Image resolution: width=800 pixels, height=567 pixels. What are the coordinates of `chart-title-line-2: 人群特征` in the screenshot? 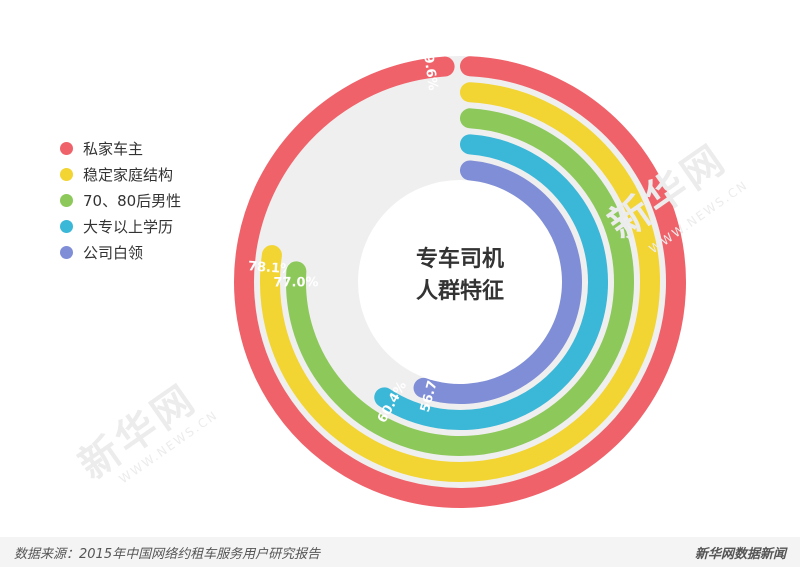 It's located at (459, 291).